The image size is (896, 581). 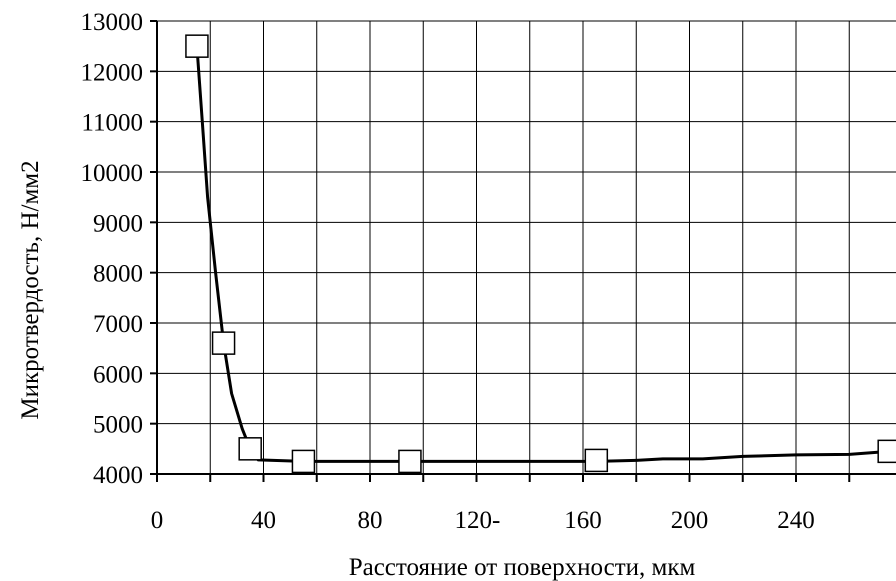 What do you see at coordinates (118, 324) in the screenshot?
I see `y-tick-label: 7000` at bounding box center [118, 324].